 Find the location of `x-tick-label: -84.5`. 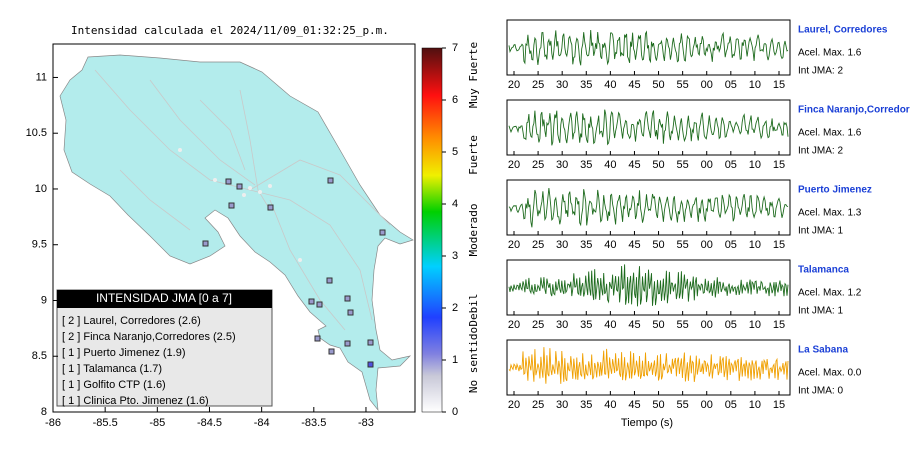

x-tick-label: -84.5 is located at coordinates (209, 423).